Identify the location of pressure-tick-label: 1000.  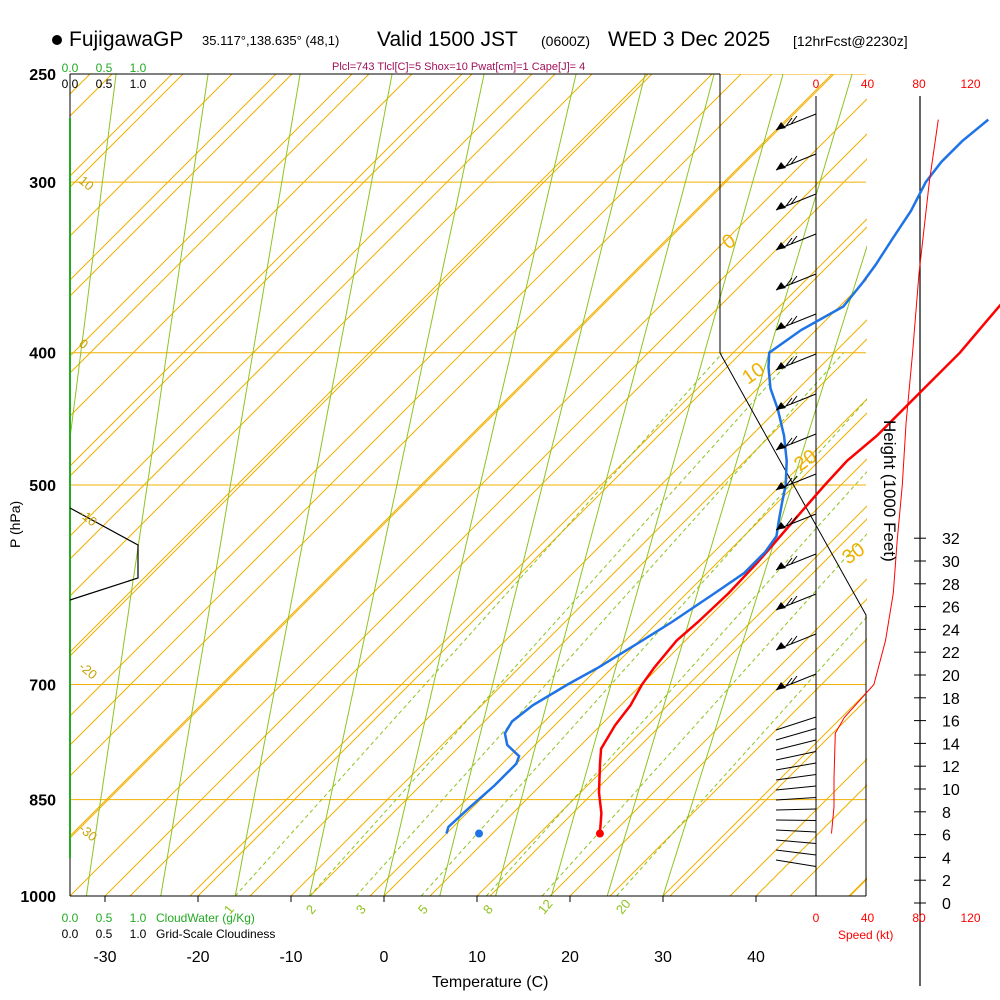
(38, 897).